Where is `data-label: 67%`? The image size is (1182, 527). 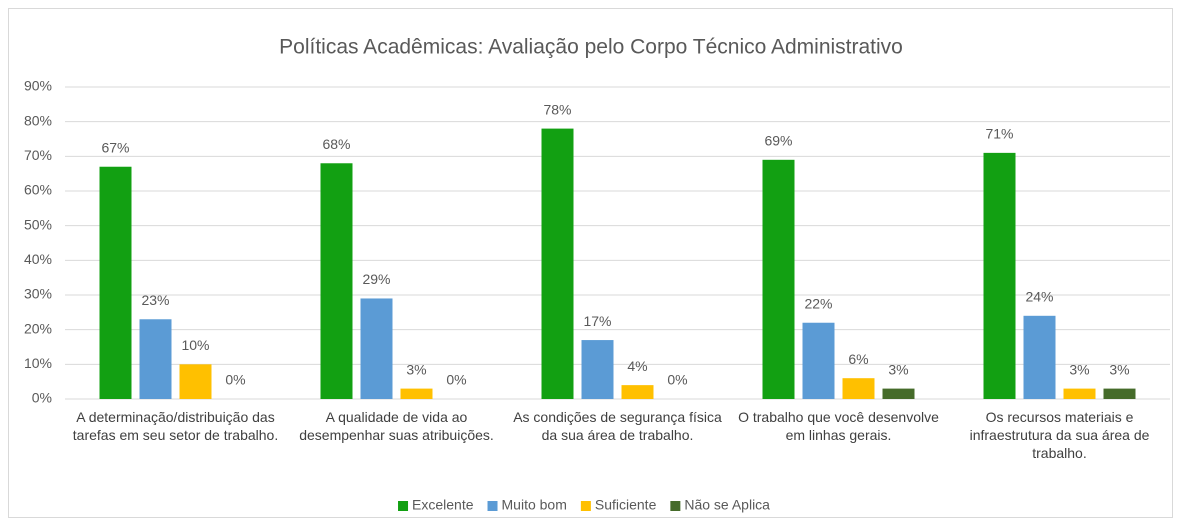
data-label: 67% is located at coordinates (115, 147).